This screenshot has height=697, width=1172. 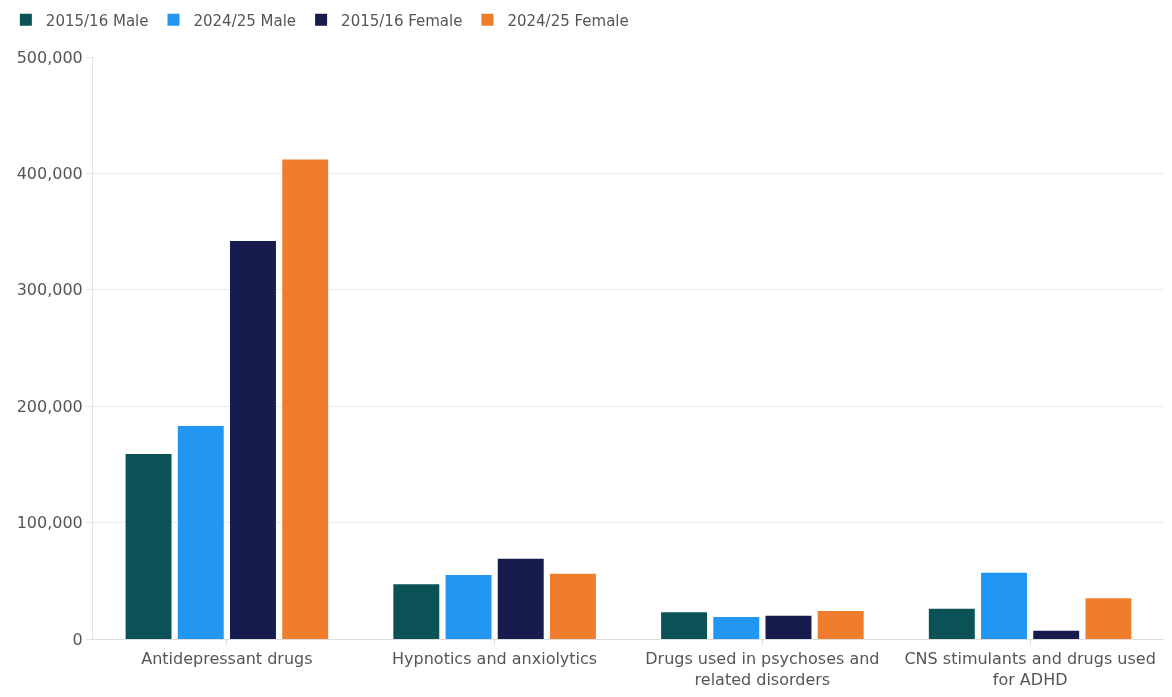 I want to click on y-tick-label: 500,000, so click(x=49, y=57).